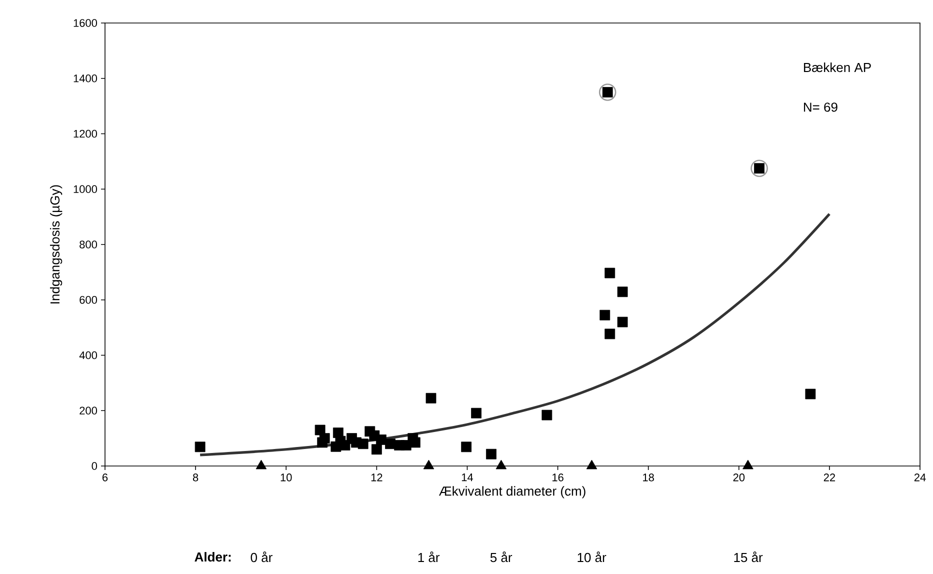 The image size is (933, 574). Describe the element at coordinates (212, 557) in the screenshot. I see `text: Alder:` at that location.